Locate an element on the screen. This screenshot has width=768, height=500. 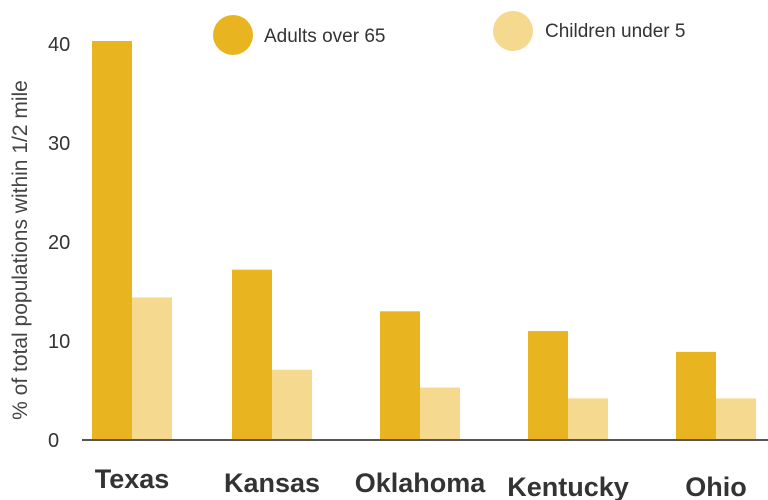
category-label-kentucky: Kentucky is located at coordinates (568, 486).